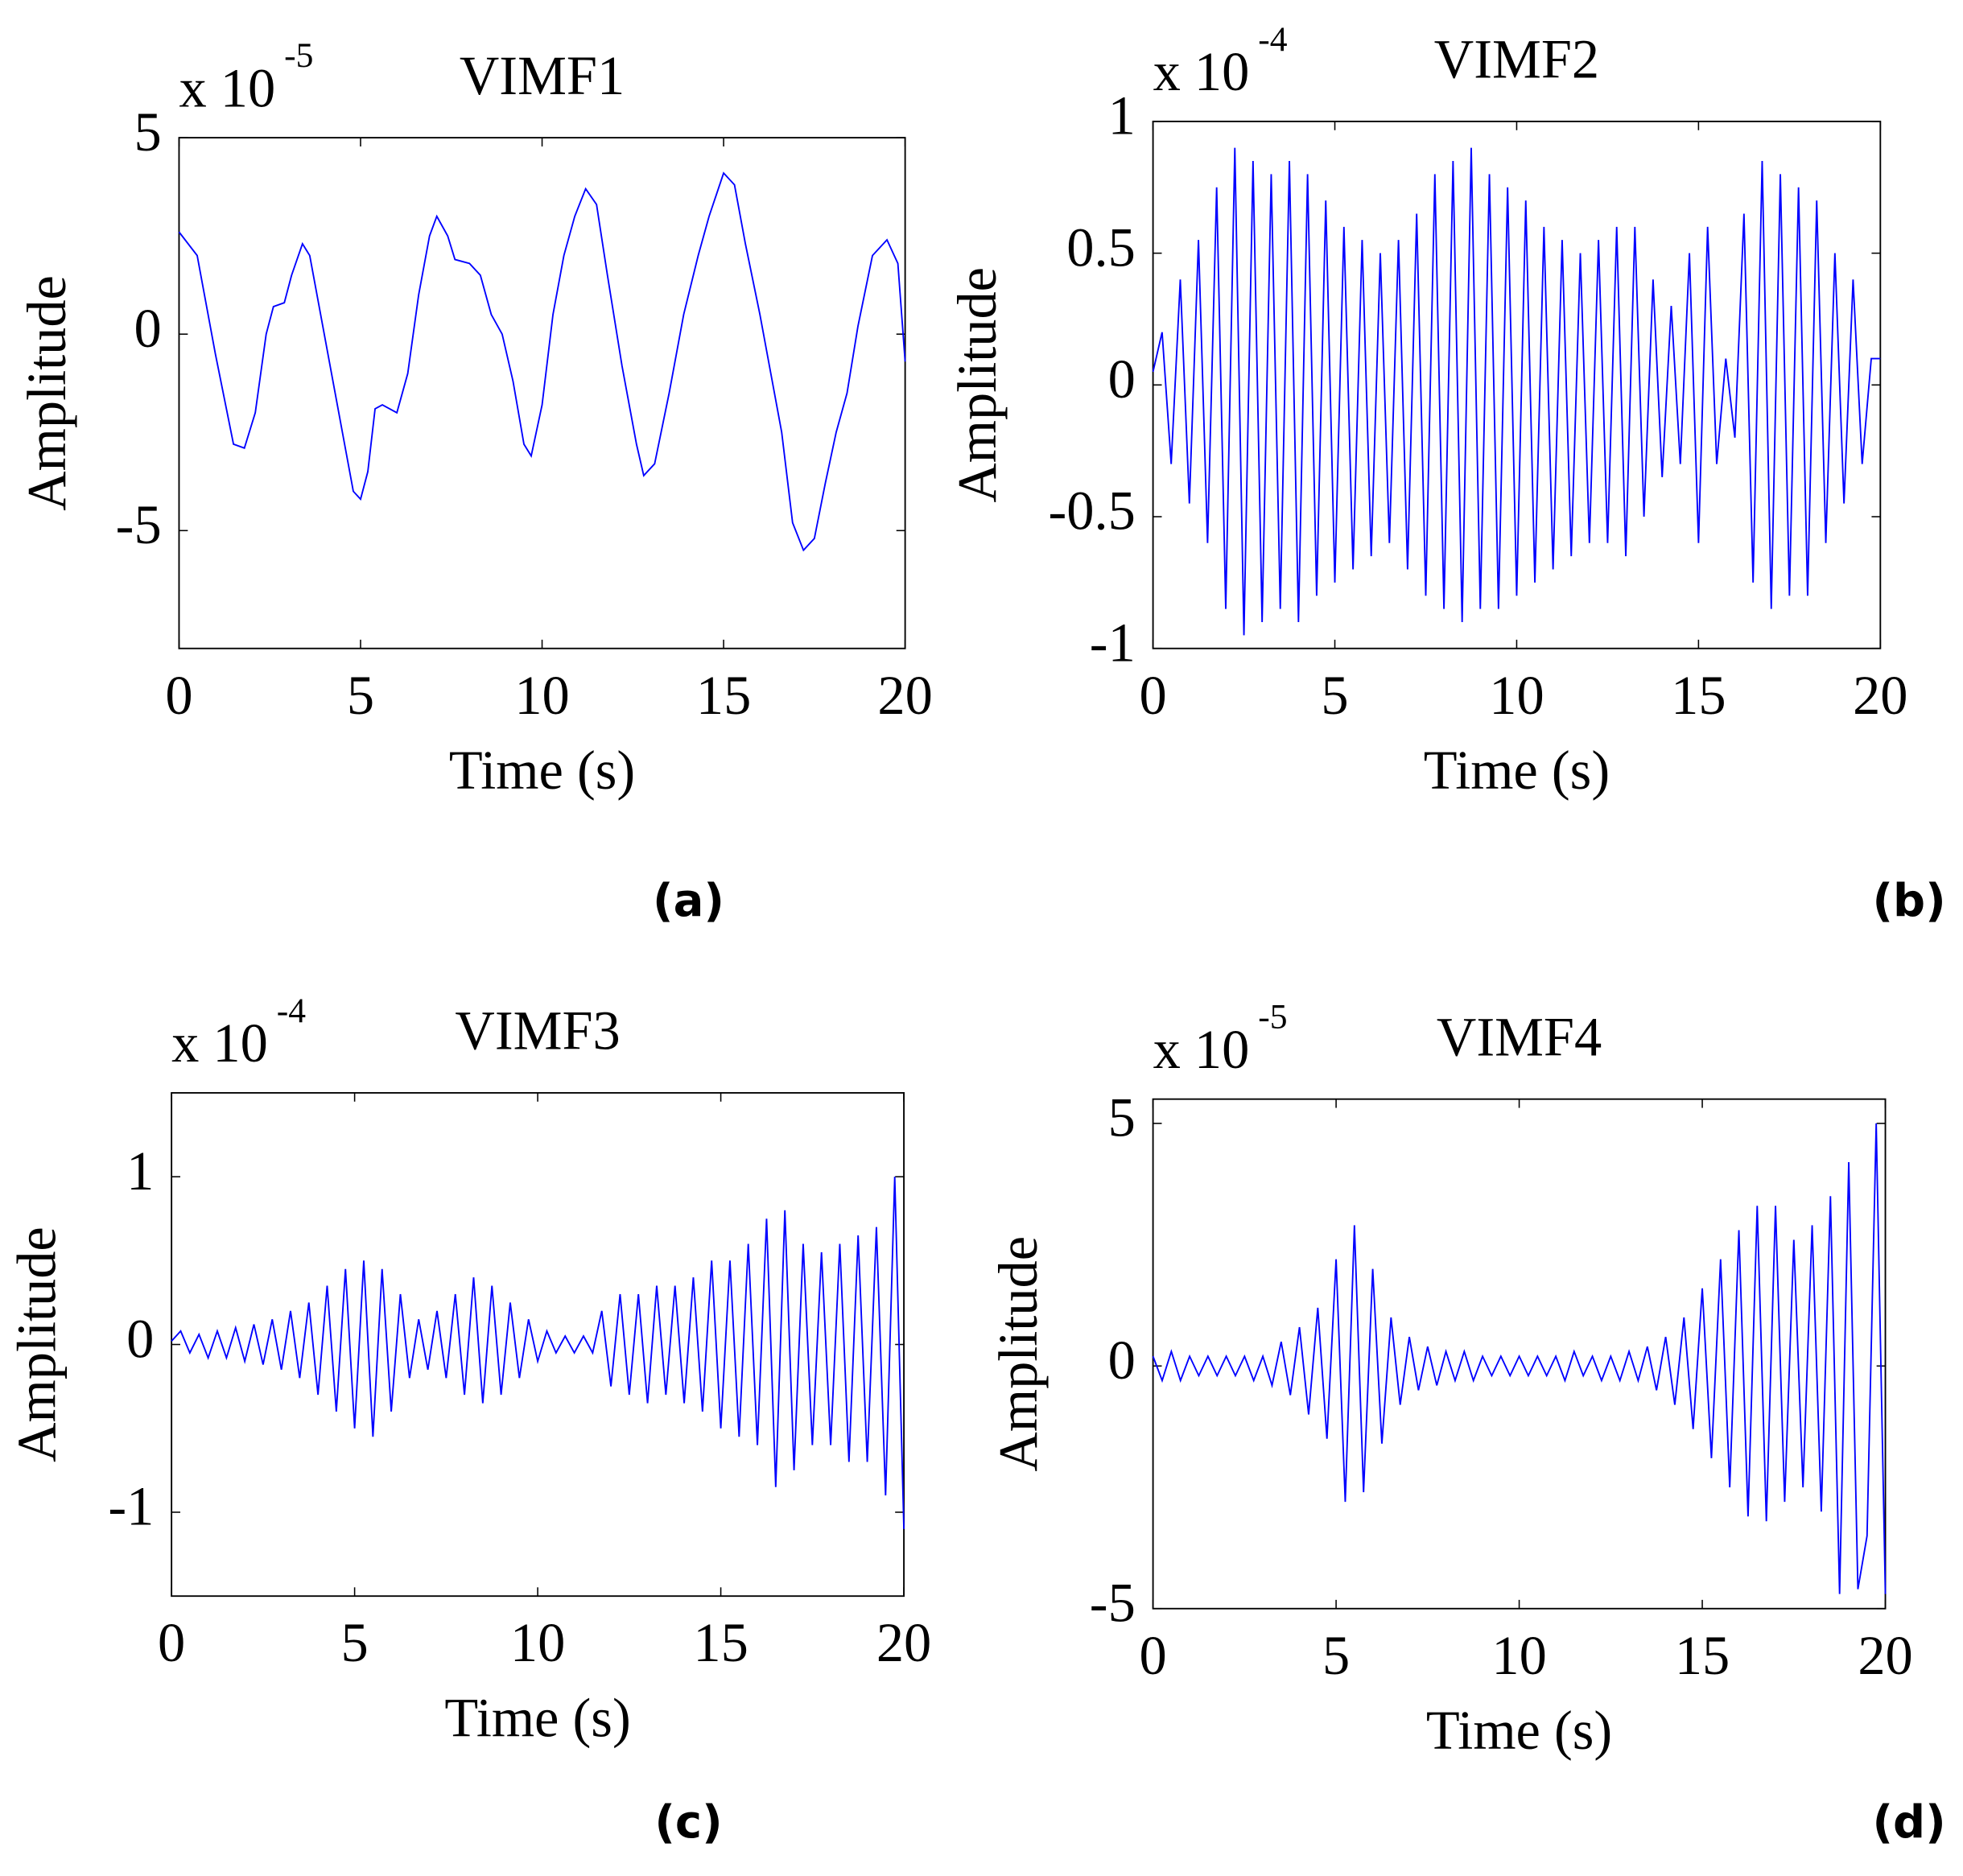  I want to click on chart-title: VIMF1, so click(542, 75).